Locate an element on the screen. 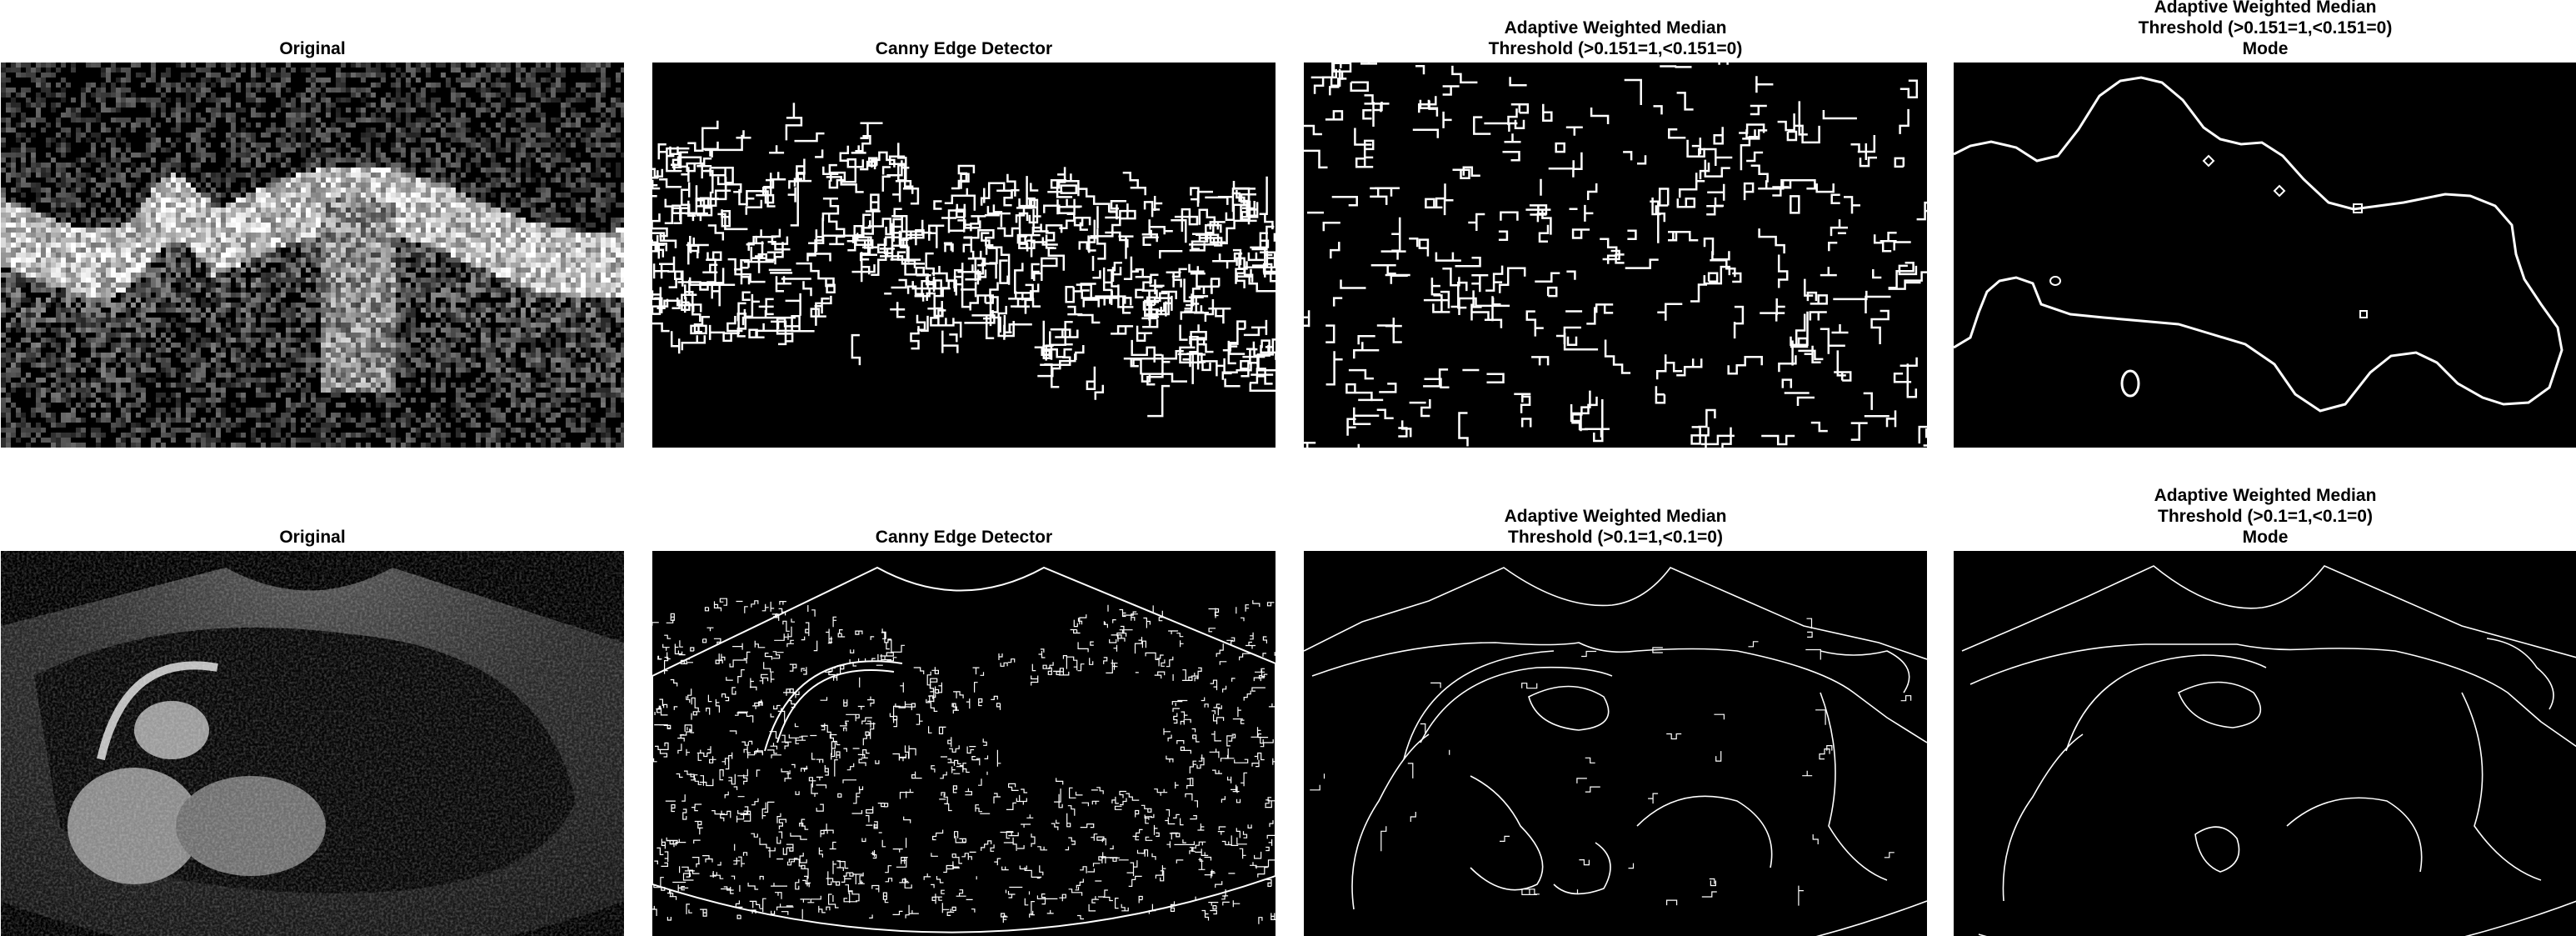 The height and width of the screenshot is (936, 2576). awm-mode-canvas is located at coordinates (2265, 255).